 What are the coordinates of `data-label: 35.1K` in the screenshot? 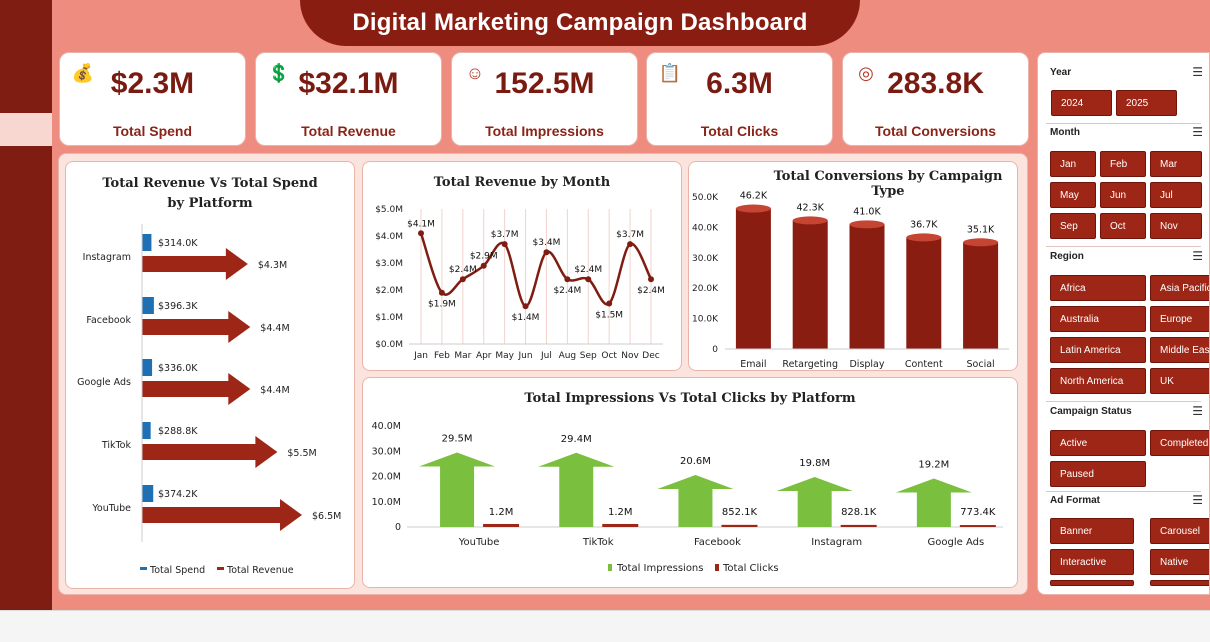 It's located at (981, 229).